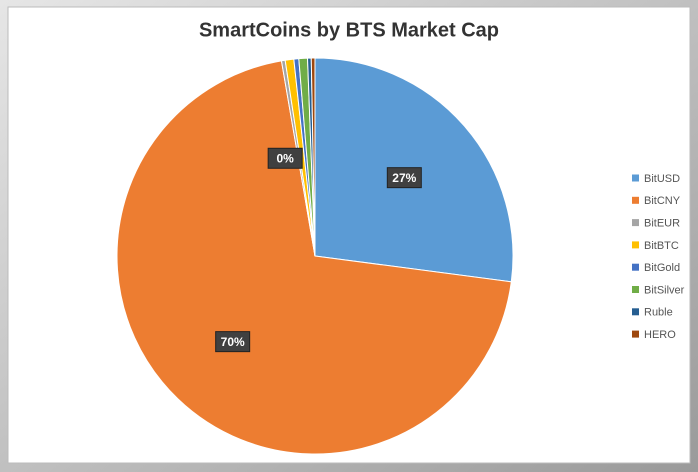  I want to click on data-label: 70%, so click(233, 342).